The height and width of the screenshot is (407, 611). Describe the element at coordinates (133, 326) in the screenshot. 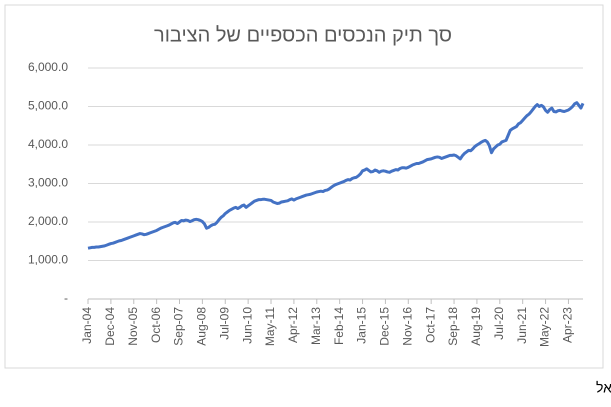

I see `x-tick-label: Nov-05` at that location.